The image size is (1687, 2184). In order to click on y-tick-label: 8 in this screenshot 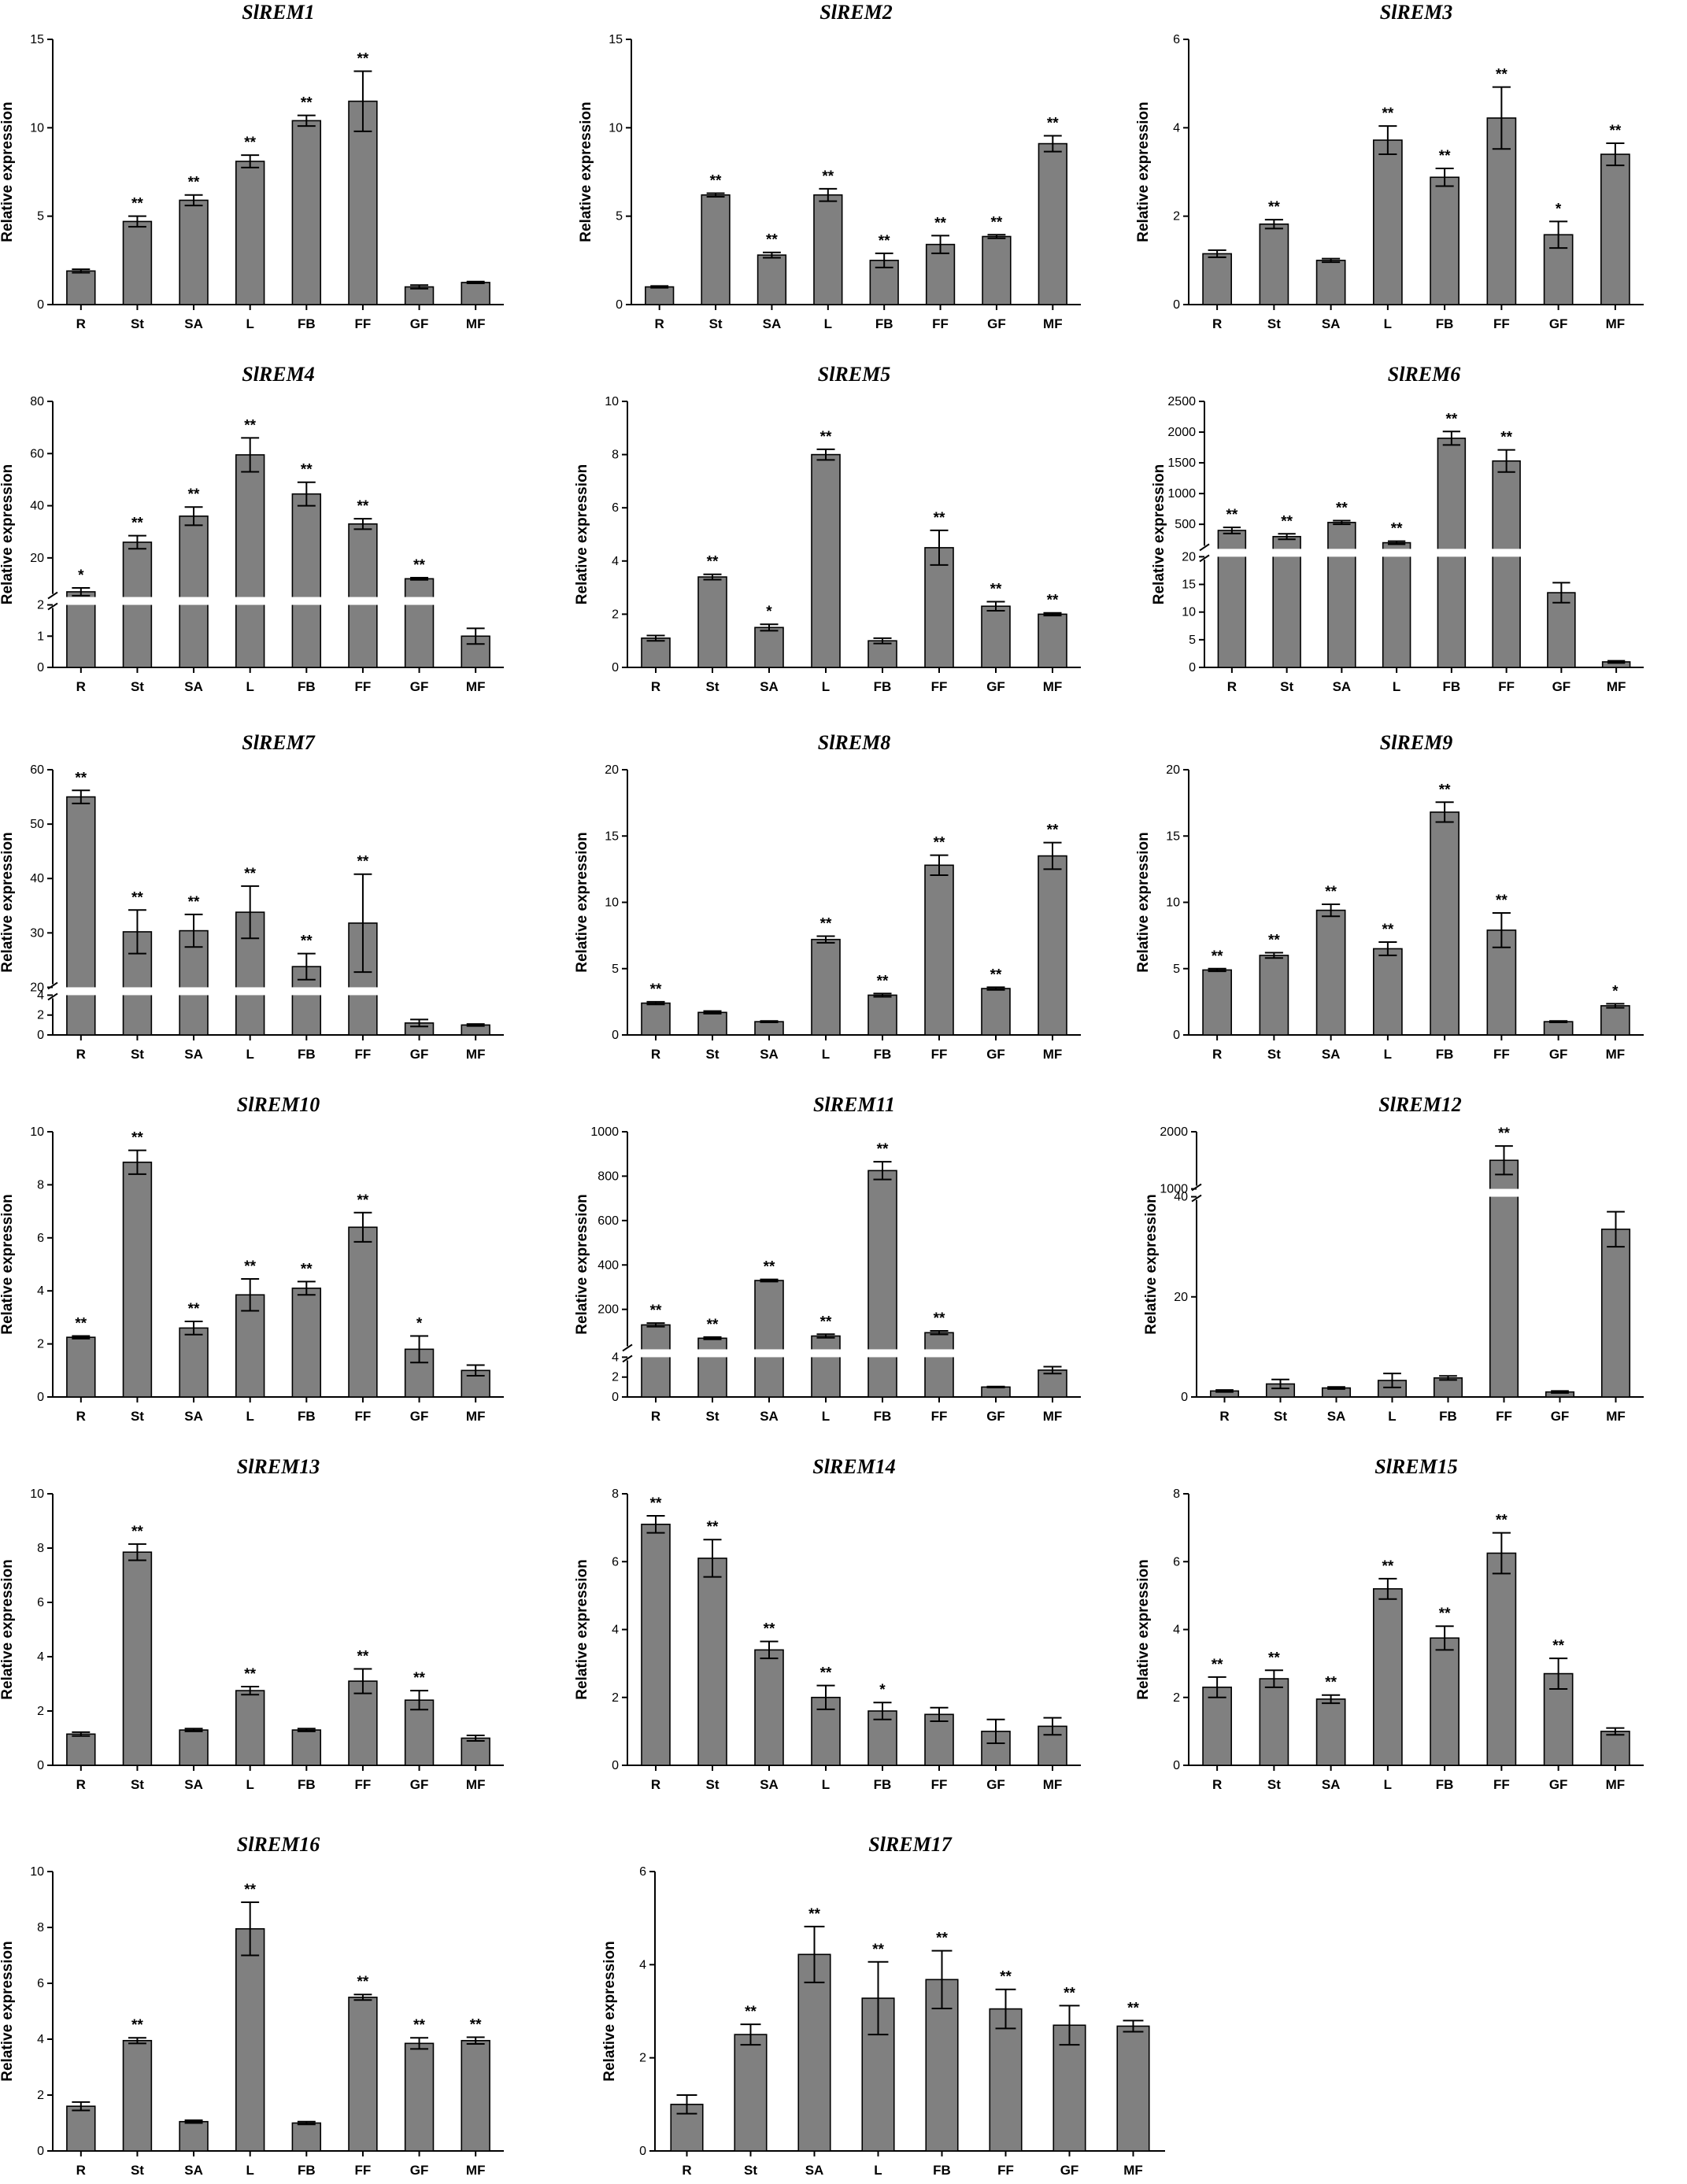, I will do `click(1176, 1494)`.